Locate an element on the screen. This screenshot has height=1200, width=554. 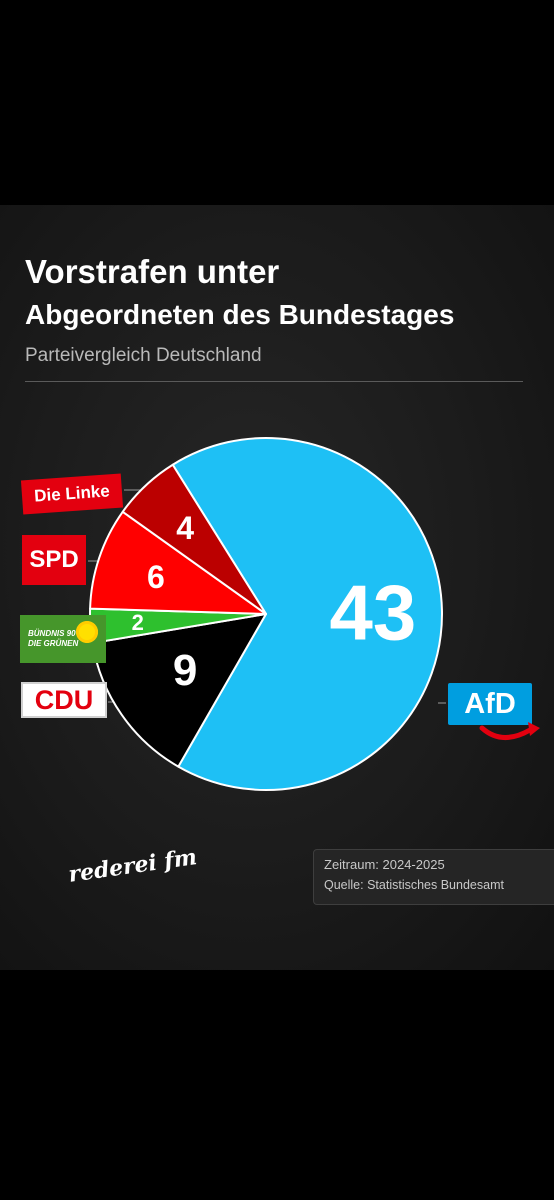
gruene-logo: BÜNDNIS 90 DIE GRÜNEN is located at coordinates (63, 639).